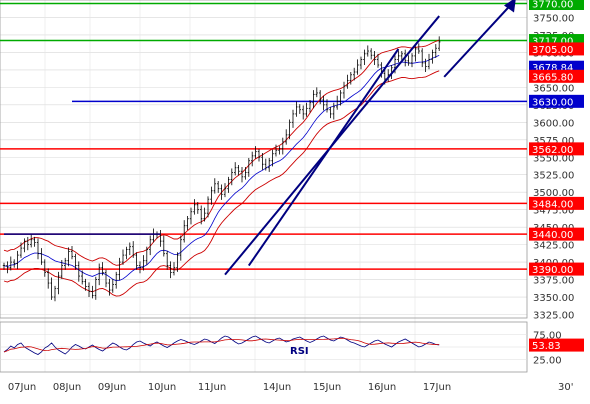 The image size is (590, 404). I want to click on projection-arrow-line, so click(478, 40).